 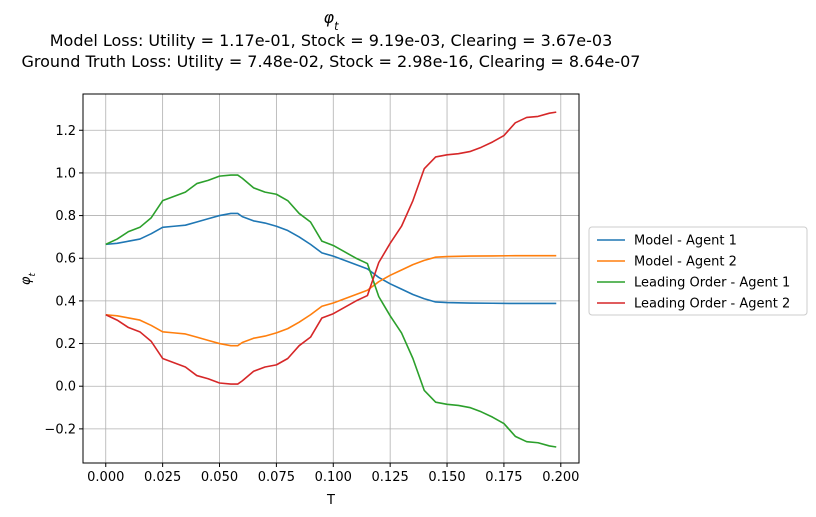 I want to click on x-tick-label: 0.075, so click(x=276, y=477).